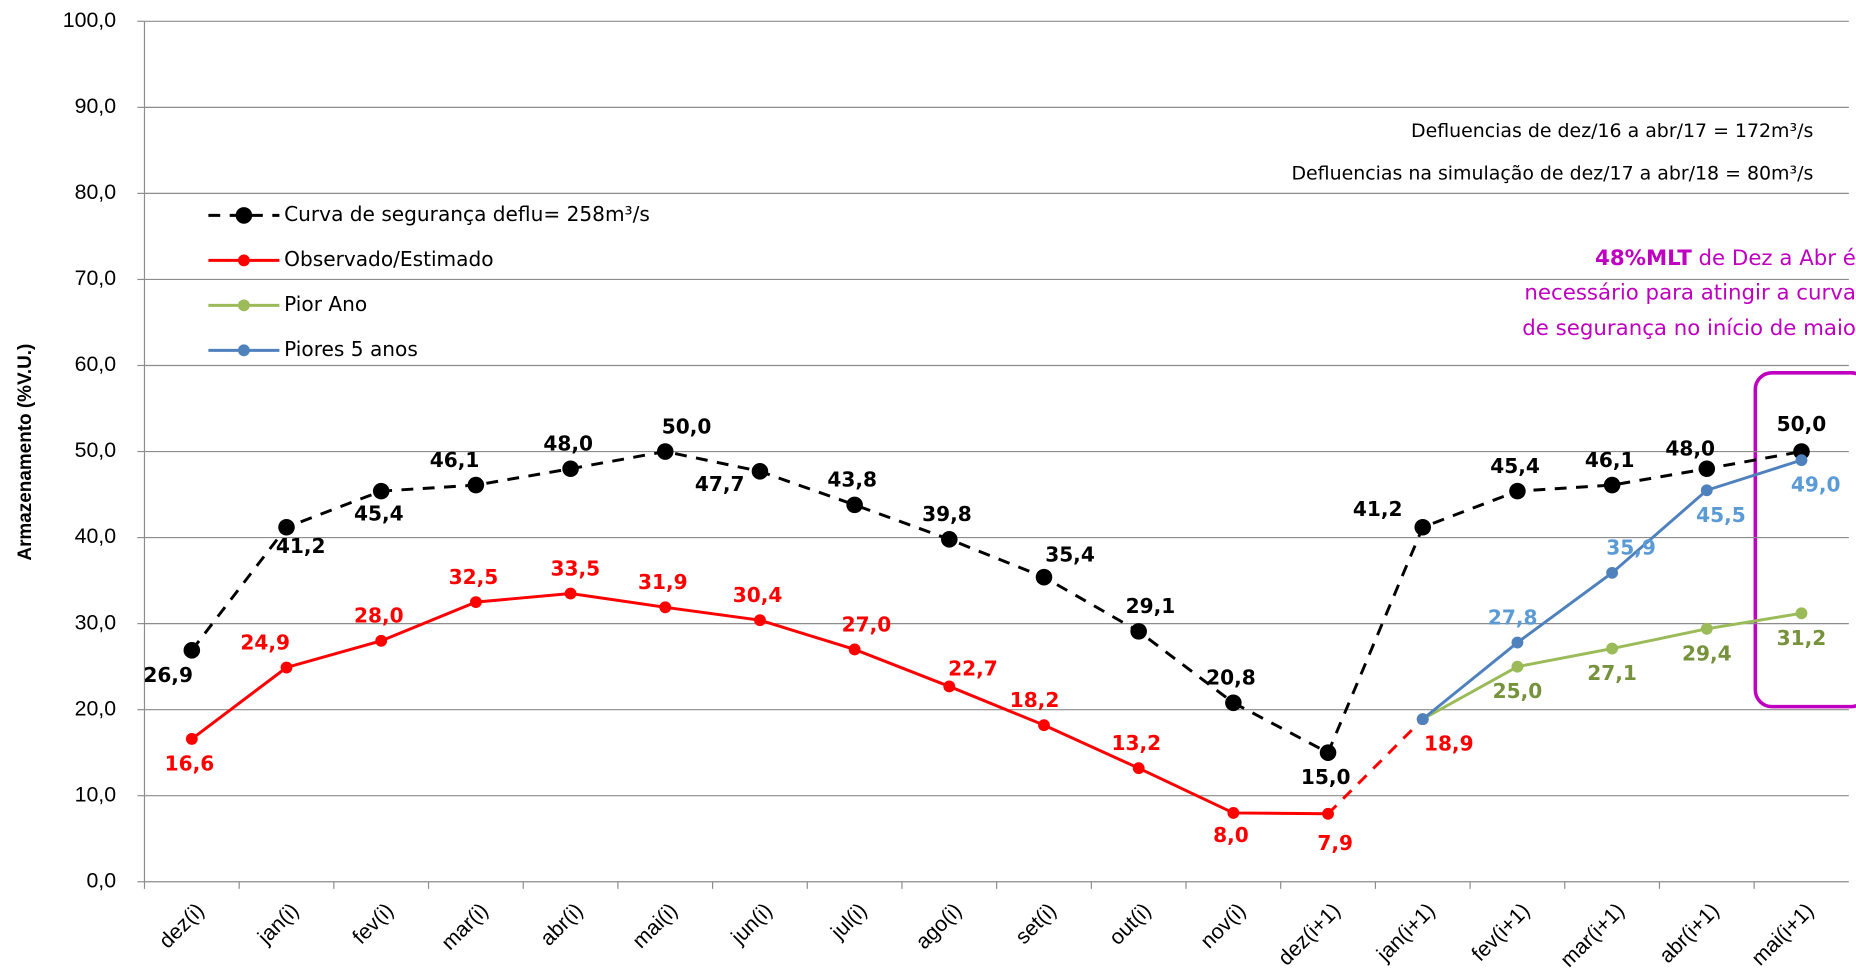 The width and height of the screenshot is (1856, 980). Describe the element at coordinates (1592, 934) in the screenshot. I see `x-tick-label: mar(i+1)` at that location.